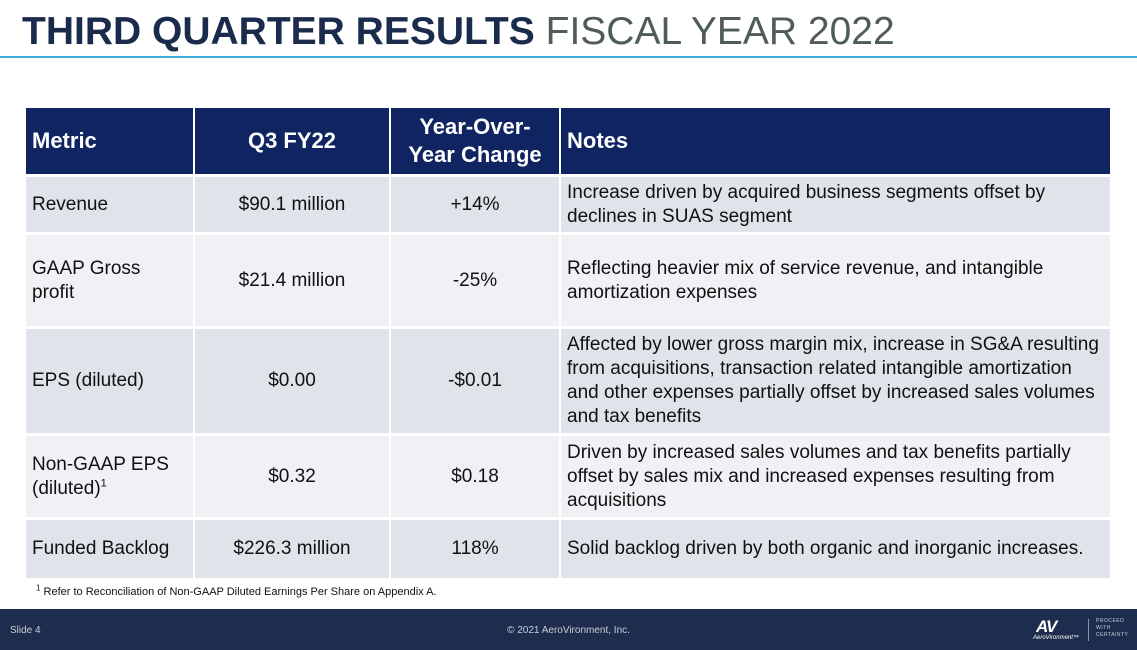 The width and height of the screenshot is (1137, 650). Describe the element at coordinates (100, 476) in the screenshot. I see `cell-metric-text: Non-GAAP EPS (diluted)` at that location.